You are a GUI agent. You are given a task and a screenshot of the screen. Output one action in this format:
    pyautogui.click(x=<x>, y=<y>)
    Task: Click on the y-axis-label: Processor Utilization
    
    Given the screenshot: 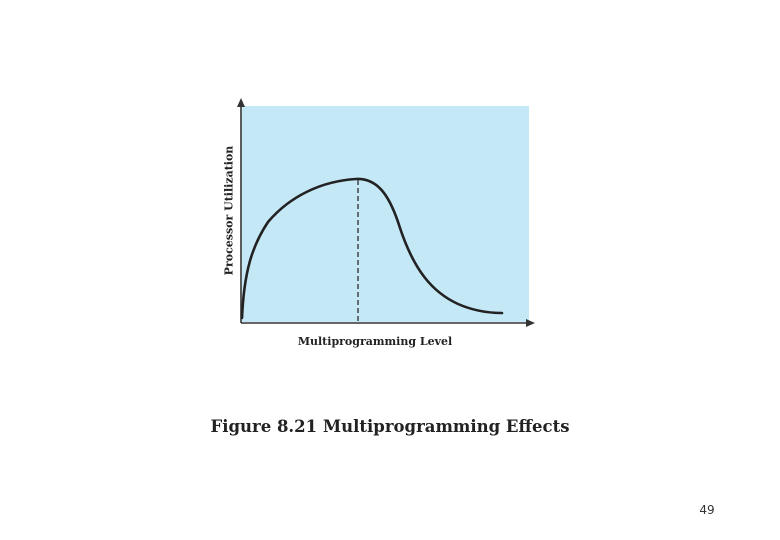 What is the action you would take?
    pyautogui.click(x=229, y=210)
    